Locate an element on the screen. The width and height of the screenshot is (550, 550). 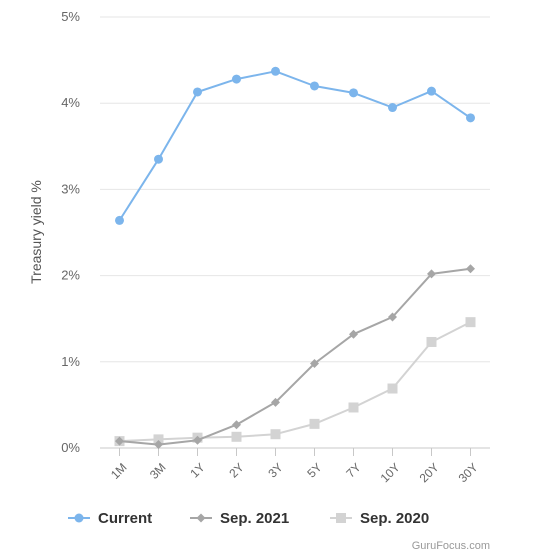
y-tick-label: 0% is located at coordinates (70, 447).